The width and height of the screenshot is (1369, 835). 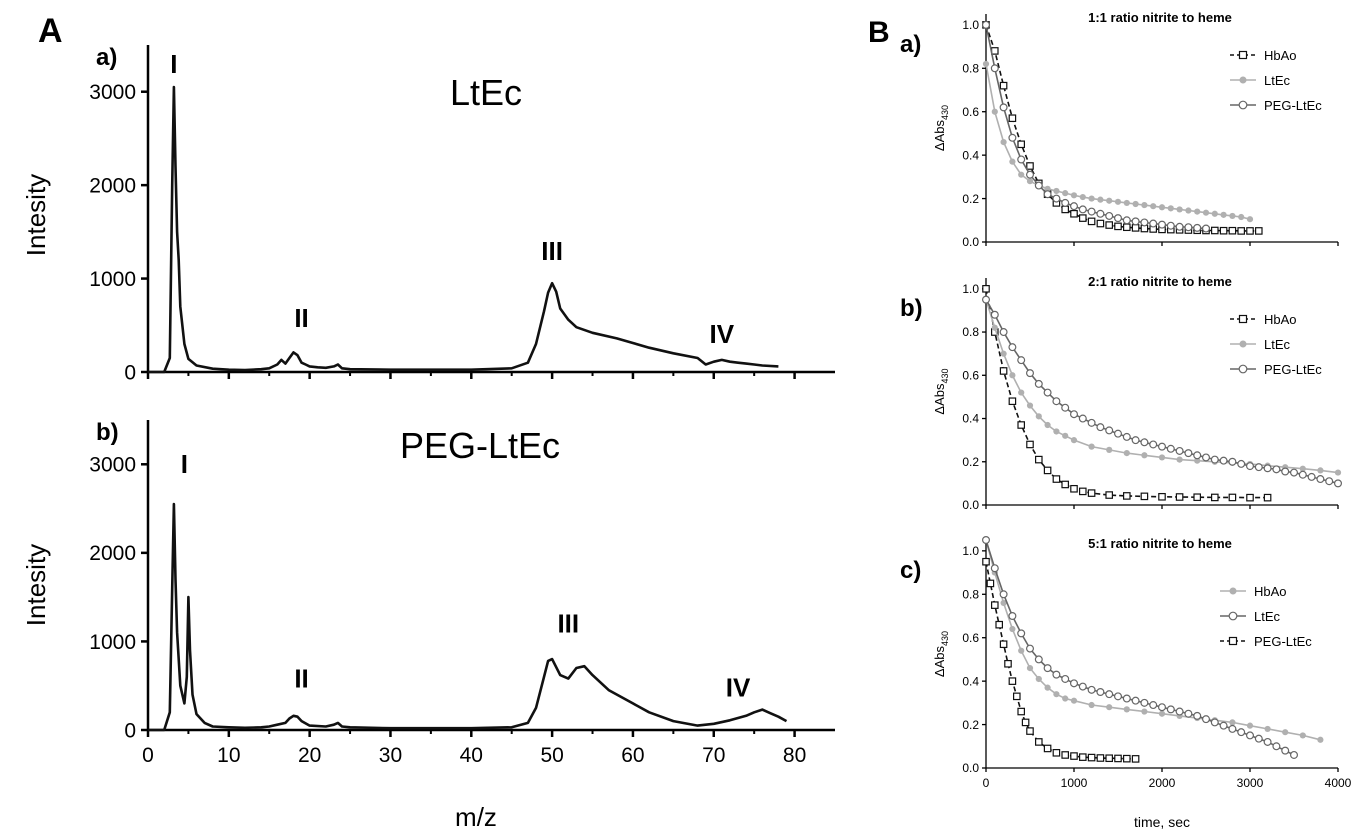 What do you see at coordinates (945, 112) in the screenshot?
I see `y-axis-label-subscript: 430` at bounding box center [945, 112].